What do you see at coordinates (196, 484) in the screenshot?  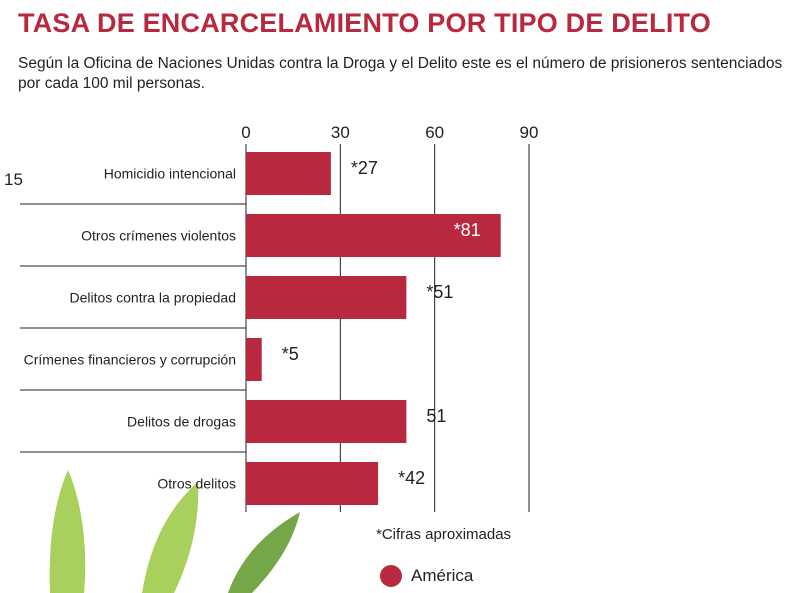 I see `category-label: Otros delitos` at bounding box center [196, 484].